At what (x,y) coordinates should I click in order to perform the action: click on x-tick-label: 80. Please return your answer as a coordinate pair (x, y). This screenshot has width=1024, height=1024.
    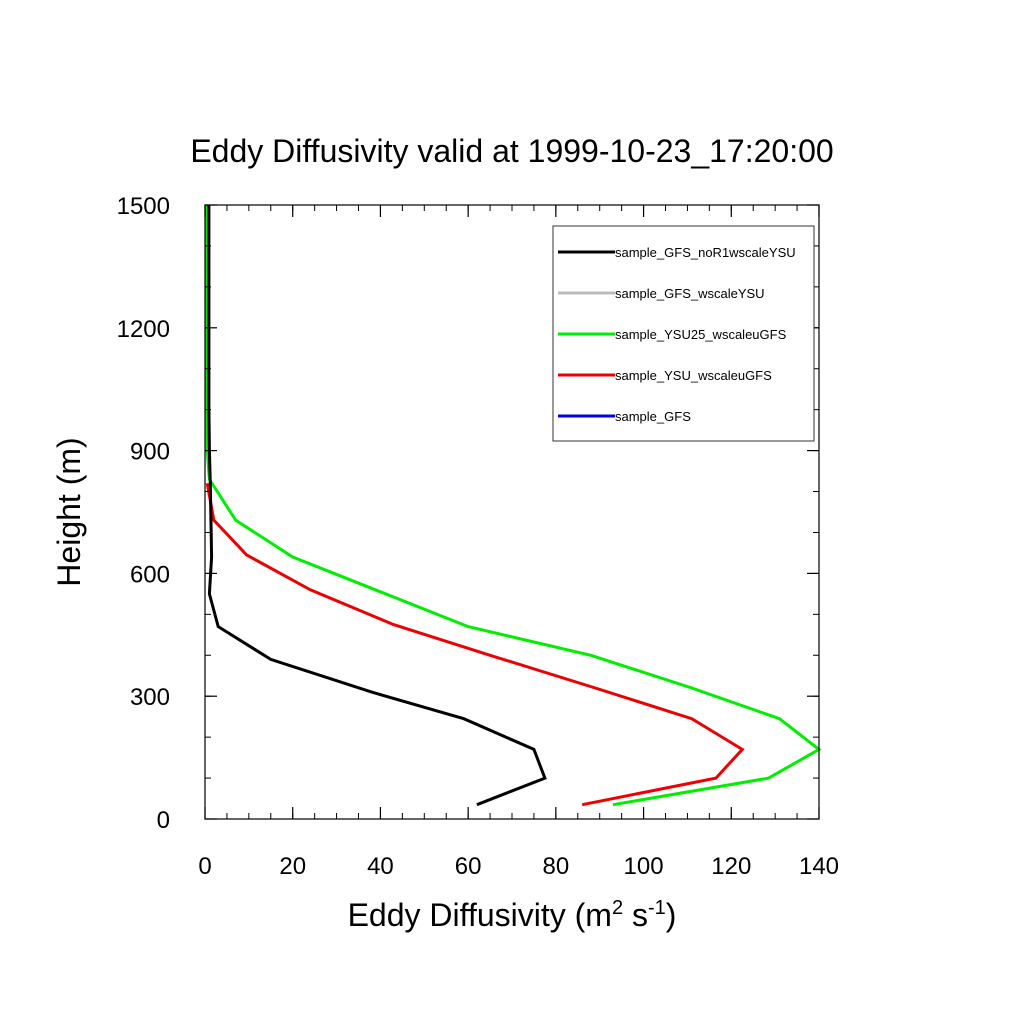
    Looking at the image, I should click on (556, 866).